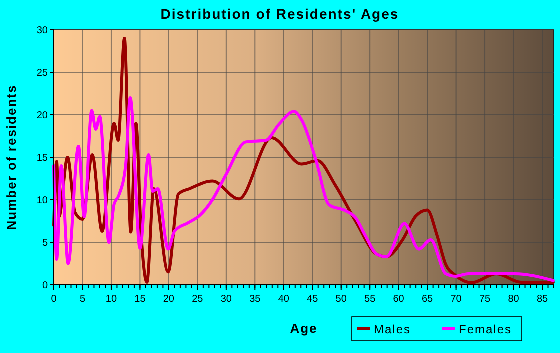  Describe the element at coordinates (112, 299) in the screenshot. I see `x-tick-label: 10` at that location.